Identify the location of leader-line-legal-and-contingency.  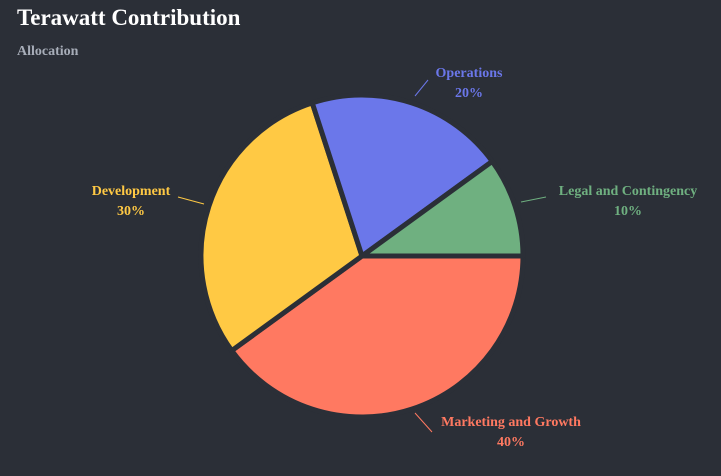
(533, 199).